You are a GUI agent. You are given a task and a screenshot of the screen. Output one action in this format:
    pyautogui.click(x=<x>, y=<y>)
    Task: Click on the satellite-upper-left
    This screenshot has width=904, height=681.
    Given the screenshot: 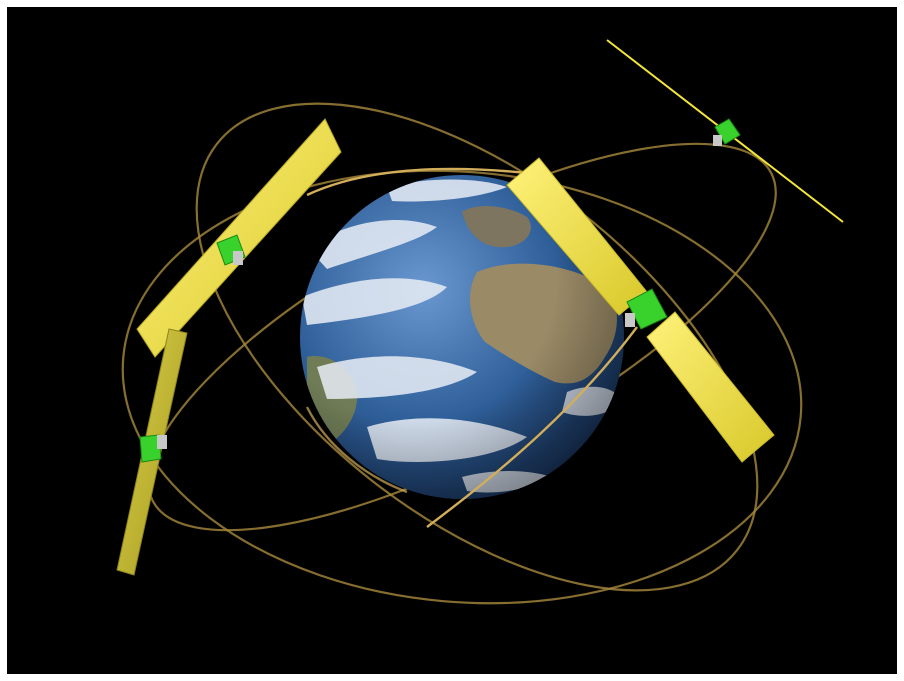 What is the action you would take?
    pyautogui.click(x=239, y=238)
    